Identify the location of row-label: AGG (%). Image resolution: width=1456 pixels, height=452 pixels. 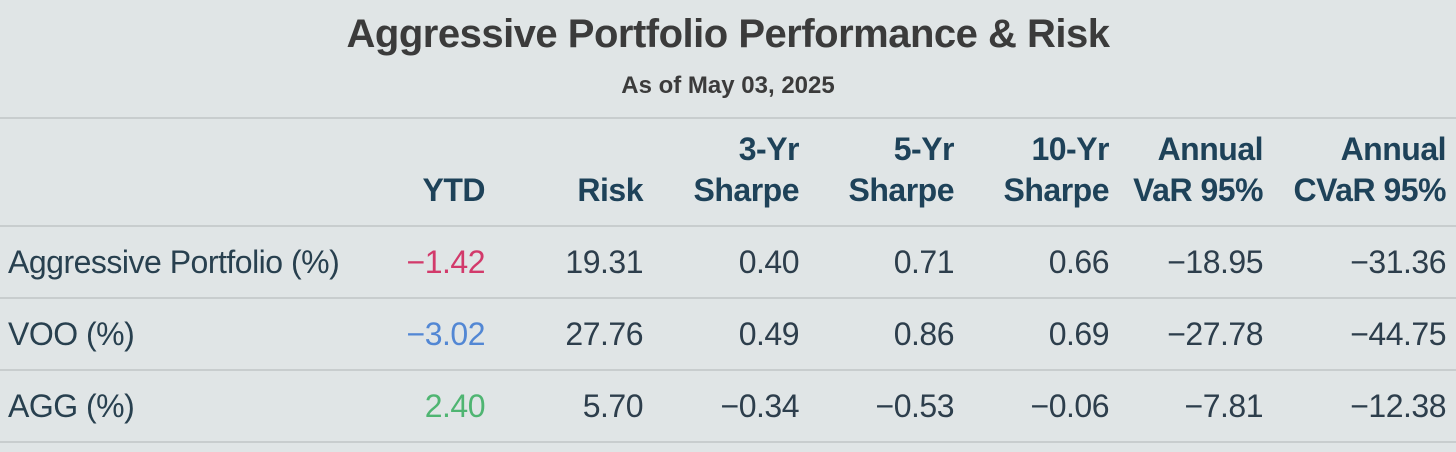
(71, 405).